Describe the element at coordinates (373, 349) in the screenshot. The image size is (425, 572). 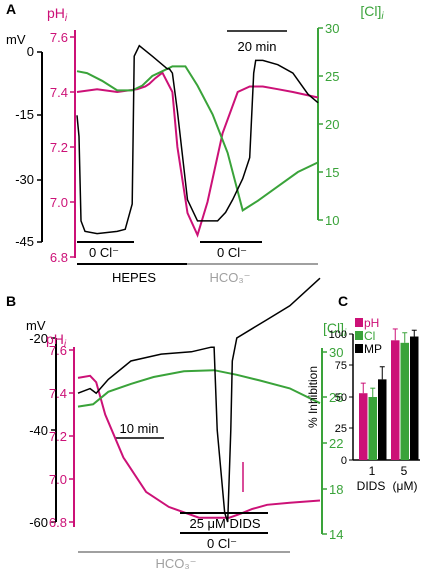
I see `legend-mp-label: MP` at that location.